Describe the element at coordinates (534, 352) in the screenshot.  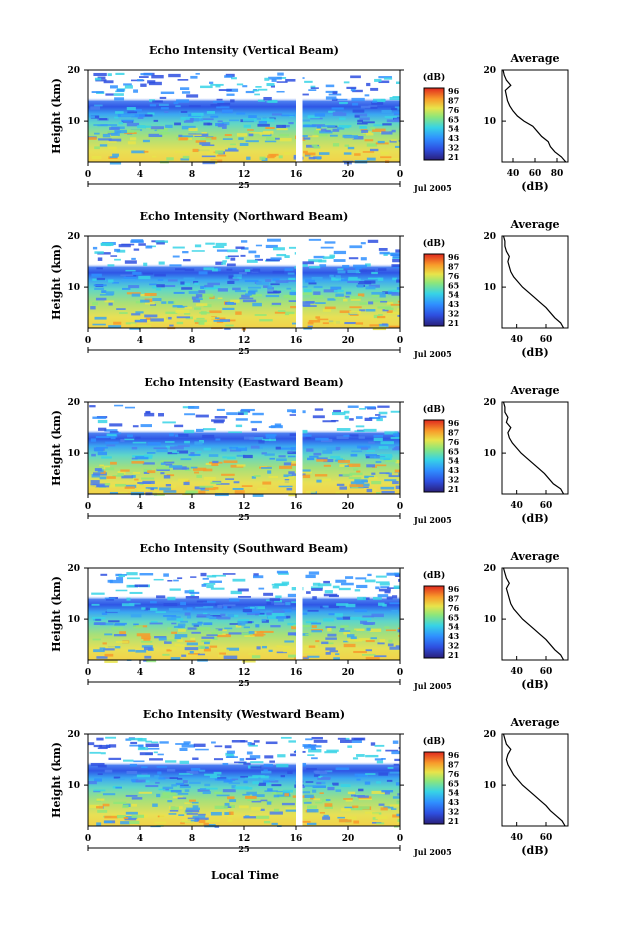
I see `profile-x-axis-title: (dB)` at that location.